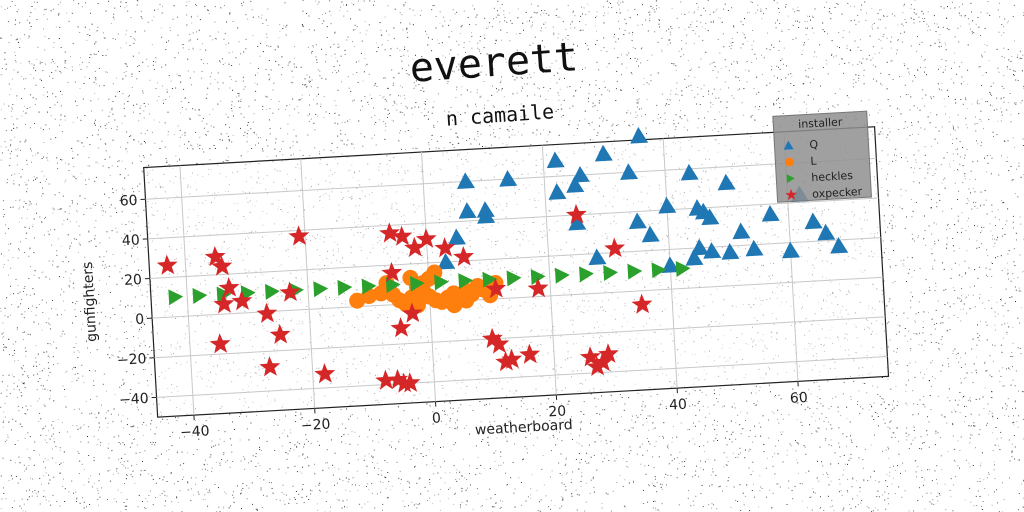 The image size is (1024, 512). What do you see at coordinates (128, 201) in the screenshot?
I see `y-tick-label: 60` at bounding box center [128, 201].